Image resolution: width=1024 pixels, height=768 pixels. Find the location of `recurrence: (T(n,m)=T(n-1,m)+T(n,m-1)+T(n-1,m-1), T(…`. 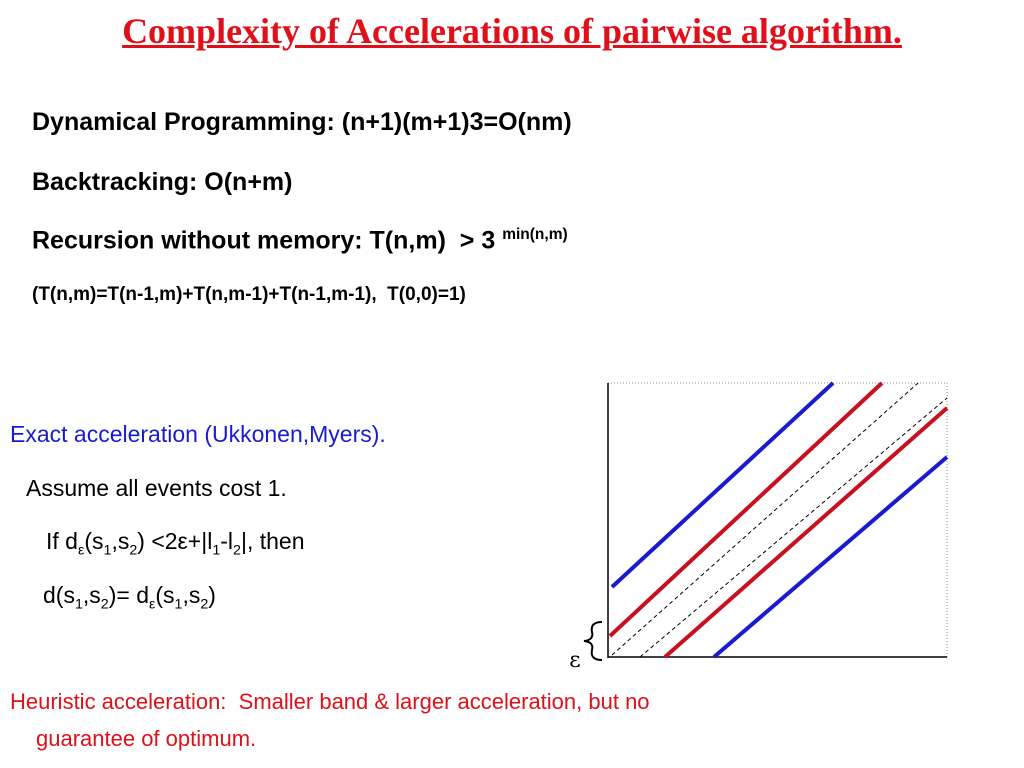

recurrence: (T(n,m)=T(n-1,m)+T(n,m-1)+T(n-1,m-1), T(… is located at coordinates (249, 294).